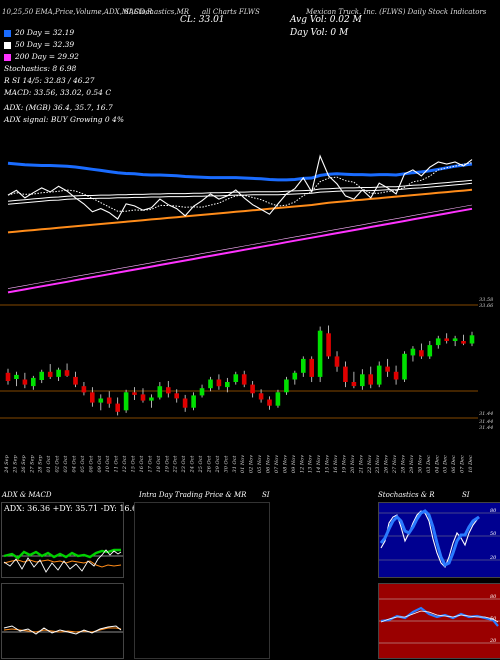 This screenshot has width=500, height=660. What do you see at coordinates (100, 464) in the screenshot?
I see `date-tick-label: 09 Oct` at bounding box center [100, 464].